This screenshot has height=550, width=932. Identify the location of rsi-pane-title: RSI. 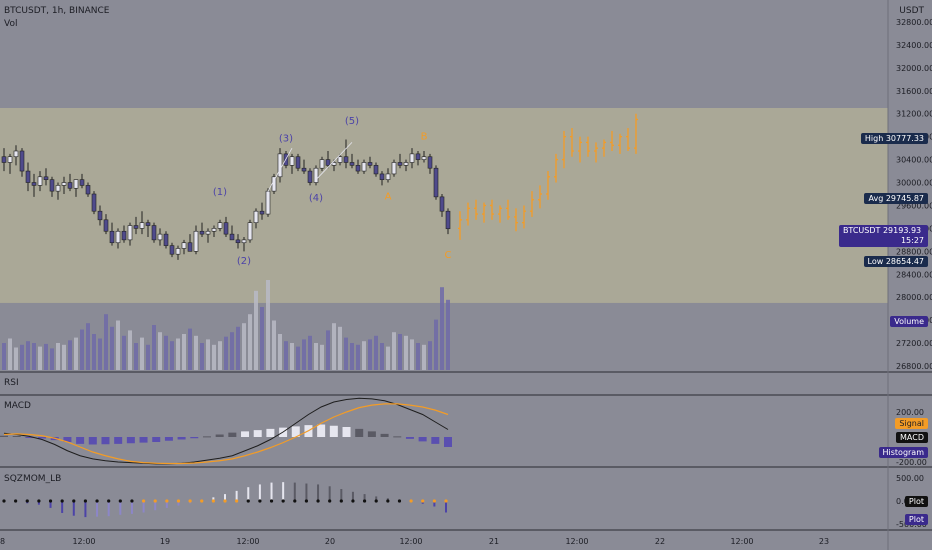
(11, 383).